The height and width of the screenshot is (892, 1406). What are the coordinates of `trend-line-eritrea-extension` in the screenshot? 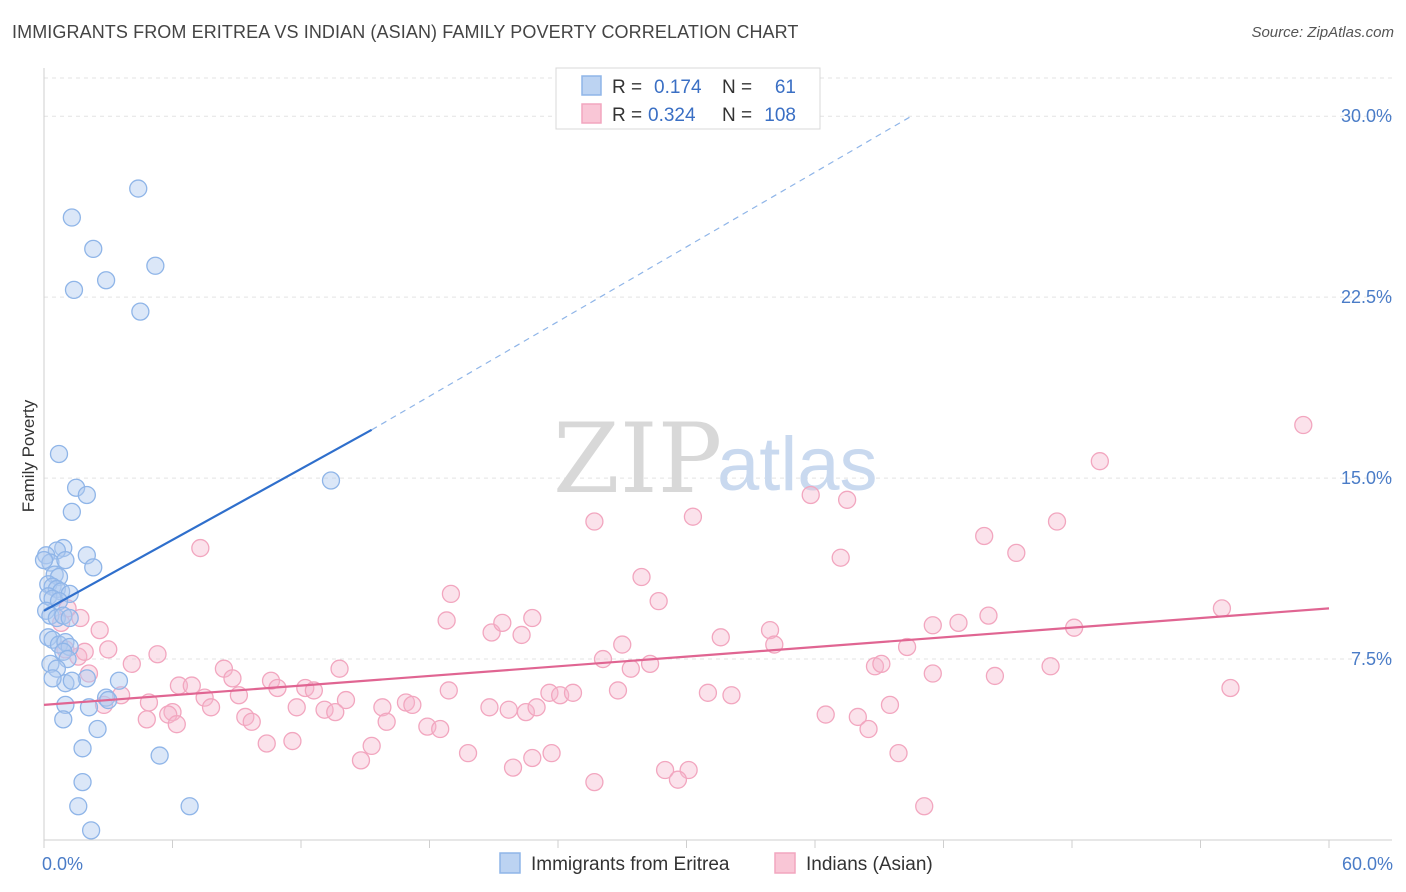 It's located at (641, 273).